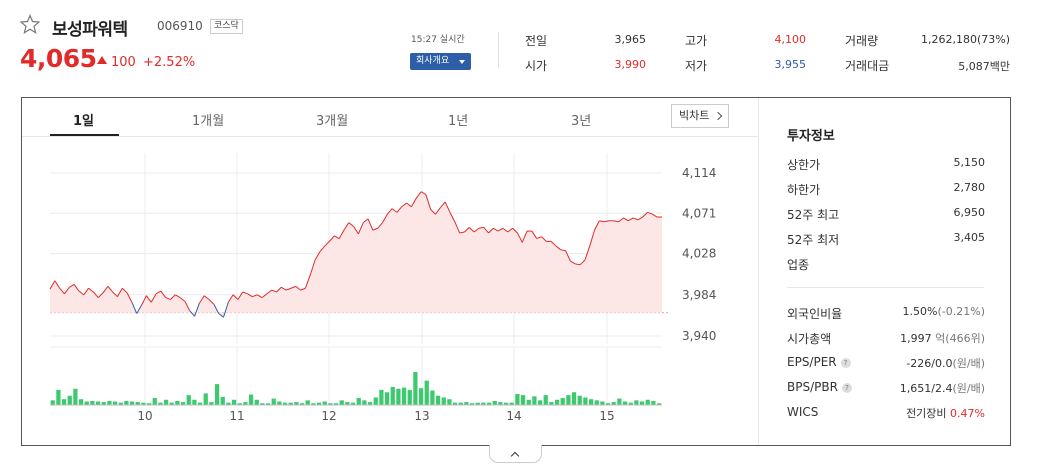  I want to click on y-tick-label: 4,114, so click(699, 173).